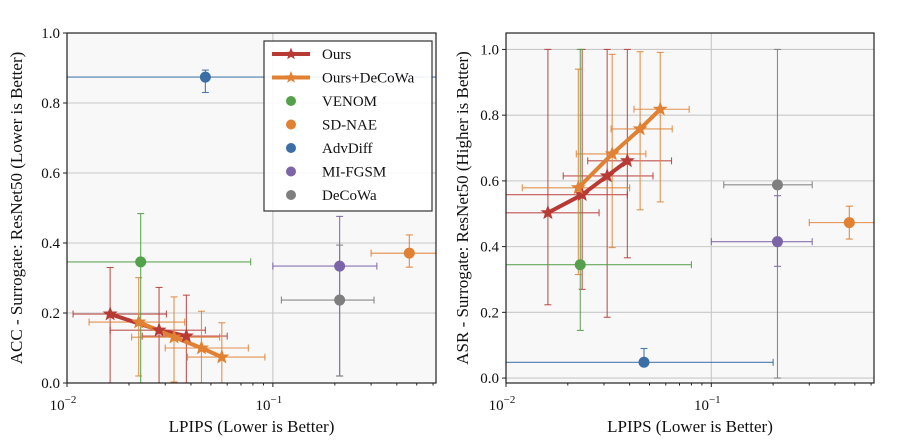 The image size is (898, 442). What do you see at coordinates (349, 102) in the screenshot?
I see `legend-label: VENOM` at bounding box center [349, 102].